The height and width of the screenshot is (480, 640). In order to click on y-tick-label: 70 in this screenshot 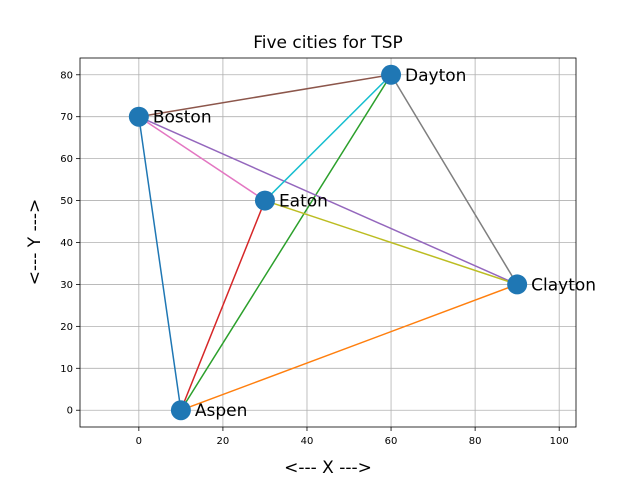, I will do `click(66, 117)`.